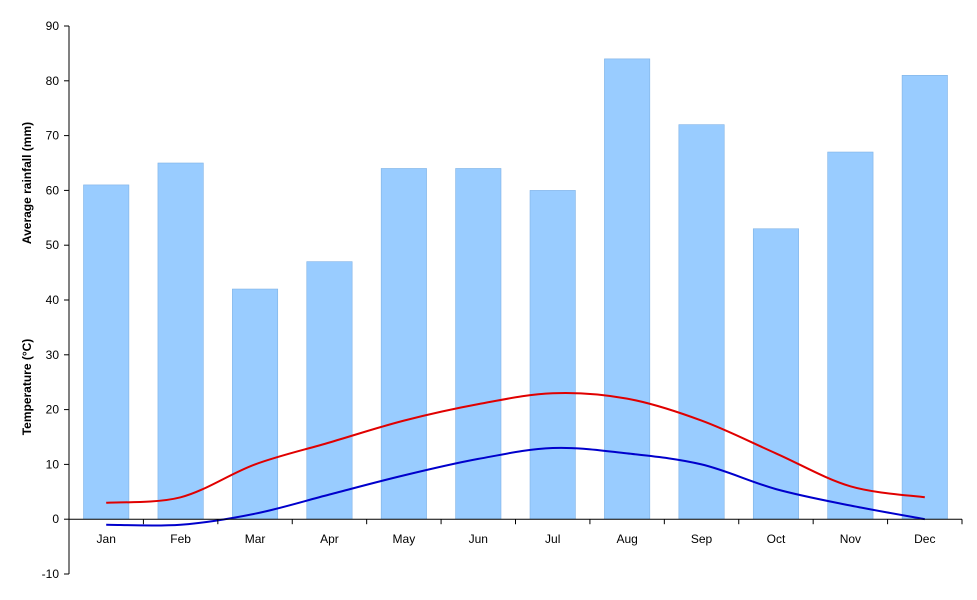  Describe the element at coordinates (627, 289) in the screenshot. I see `rainfall-bar-aug` at that location.